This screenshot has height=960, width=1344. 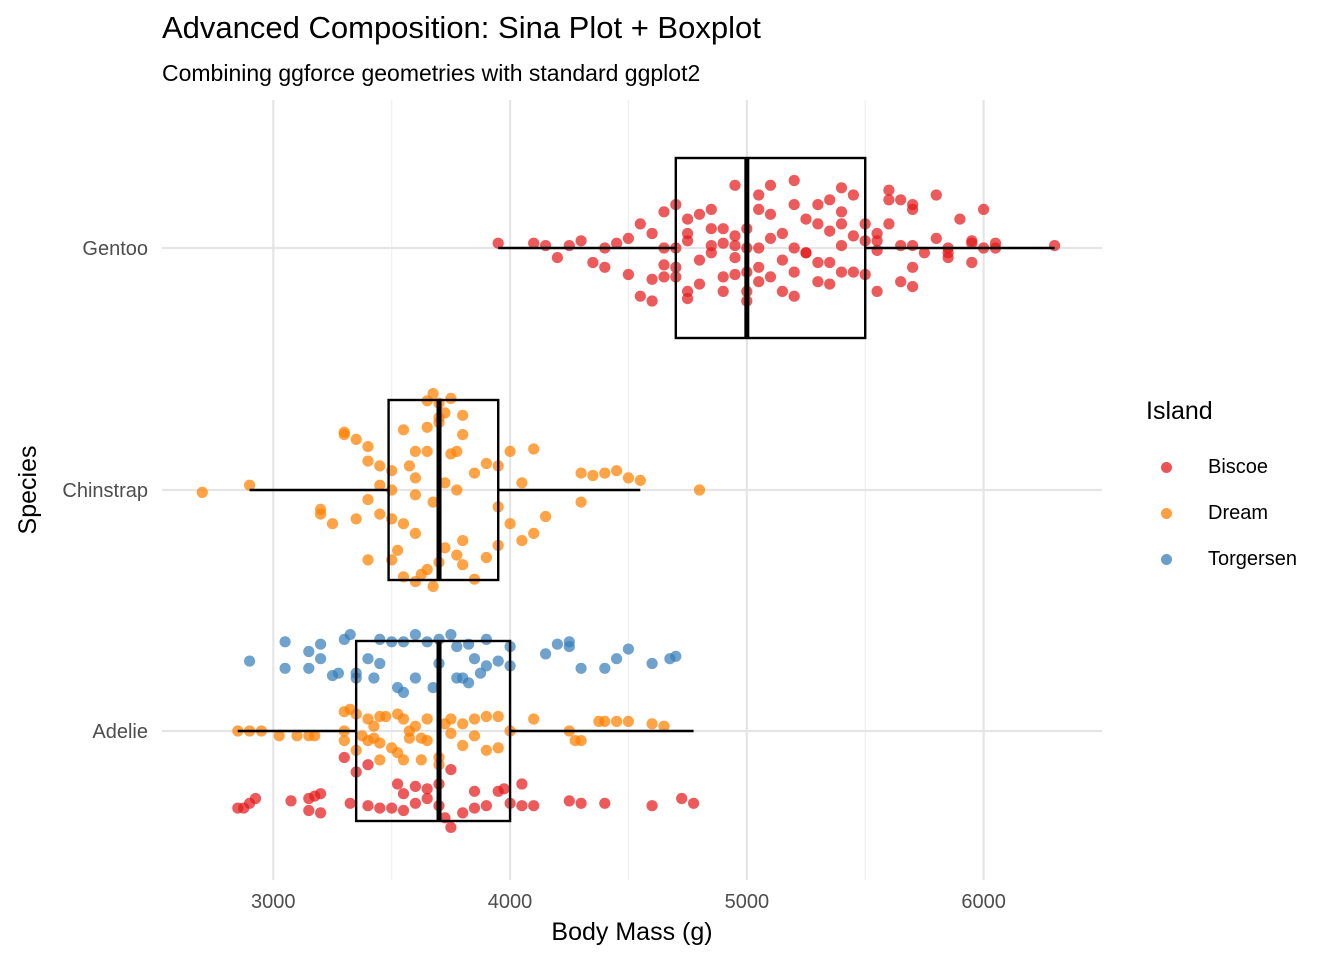 What do you see at coordinates (1166, 467) in the screenshot?
I see `legend-dot-biscoe` at bounding box center [1166, 467].